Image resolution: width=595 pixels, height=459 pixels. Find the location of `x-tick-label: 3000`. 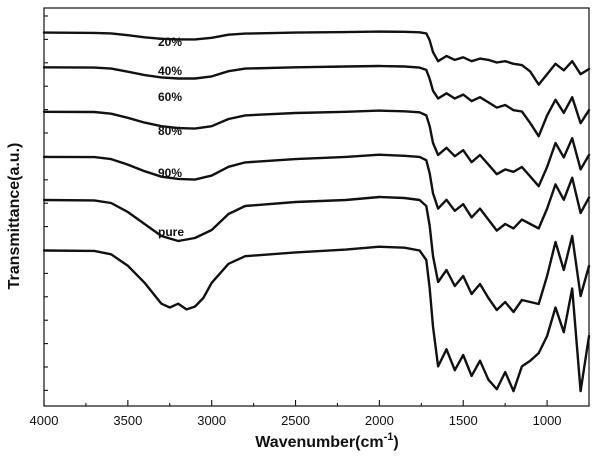

x-tick-label: 3000 is located at coordinates (211, 420).